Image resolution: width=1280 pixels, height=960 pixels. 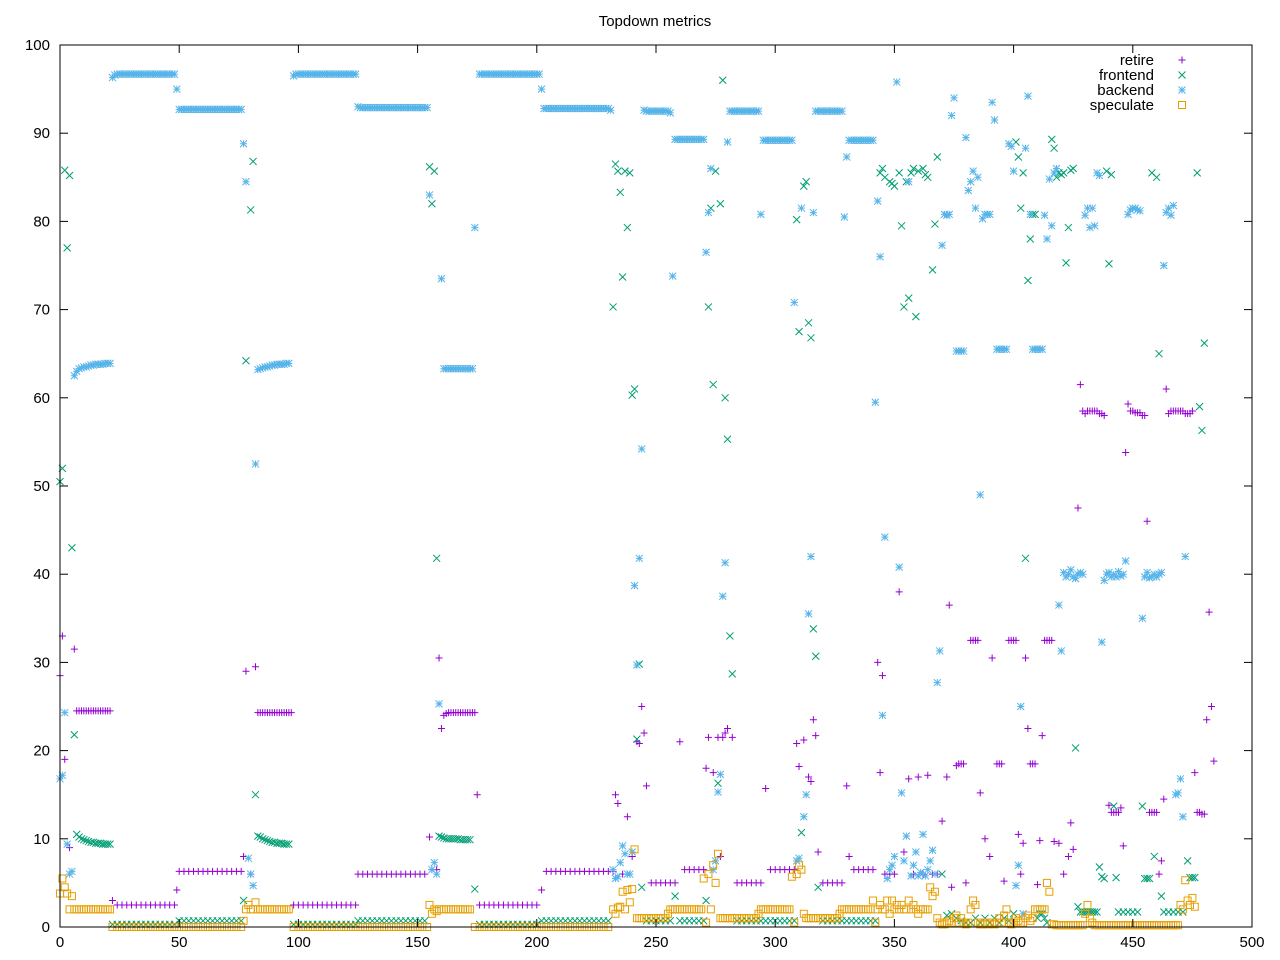 I want to click on x-tick-label: 200, so click(x=536, y=942).